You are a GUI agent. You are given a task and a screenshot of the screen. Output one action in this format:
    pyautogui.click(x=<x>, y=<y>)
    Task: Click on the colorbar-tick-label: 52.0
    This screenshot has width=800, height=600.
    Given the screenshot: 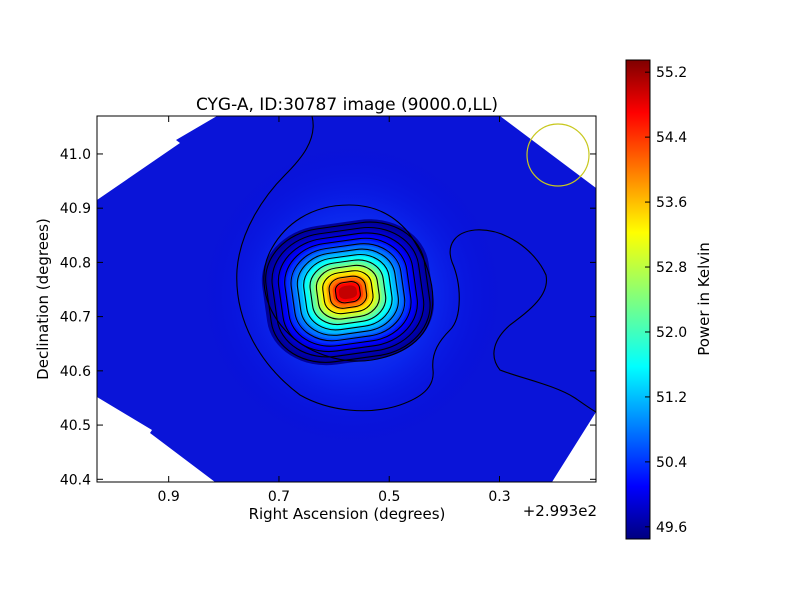 What is the action you would take?
    pyautogui.click(x=671, y=333)
    